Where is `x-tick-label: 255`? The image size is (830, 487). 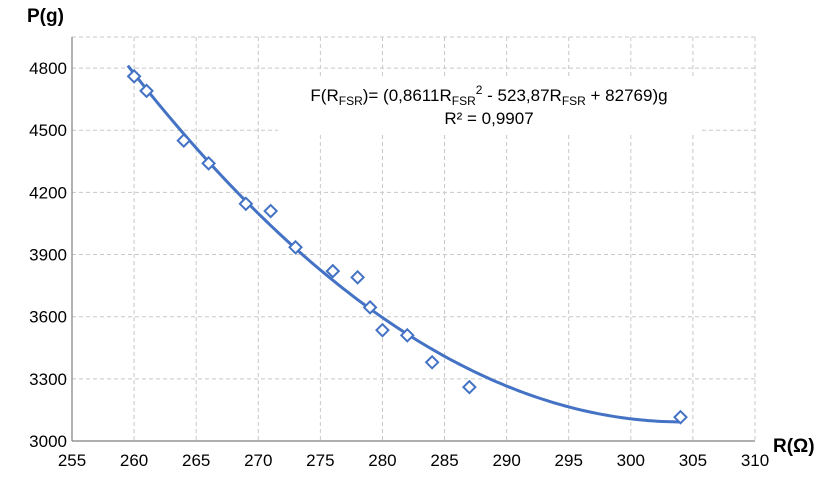 x-tick-label: 255 is located at coordinates (72, 460).